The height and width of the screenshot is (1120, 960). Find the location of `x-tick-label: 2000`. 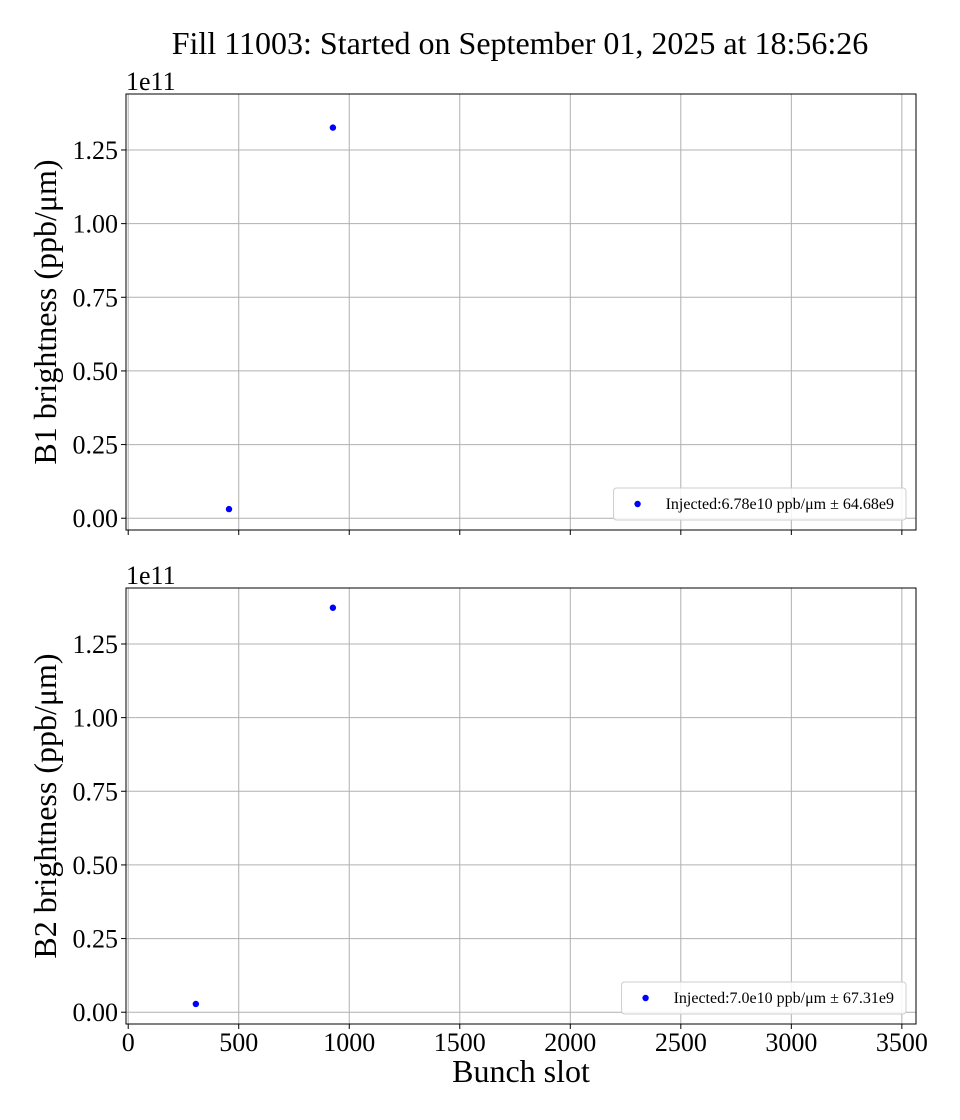

x-tick-label: 2000 is located at coordinates (570, 1042).